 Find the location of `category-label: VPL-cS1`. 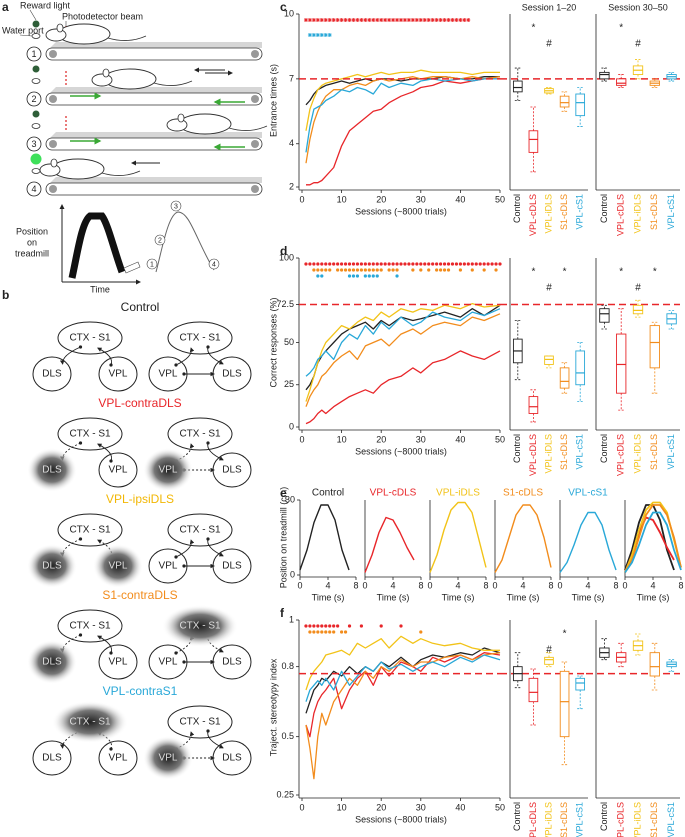

category-label: VPL-cS1 is located at coordinates (580, 452).